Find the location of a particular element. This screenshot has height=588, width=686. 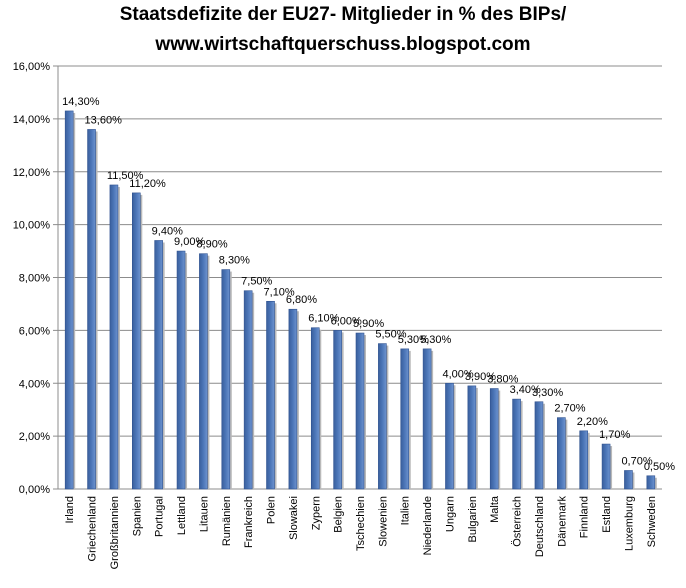

x-tick-label: Frankreich is located at coordinates (249, 522).